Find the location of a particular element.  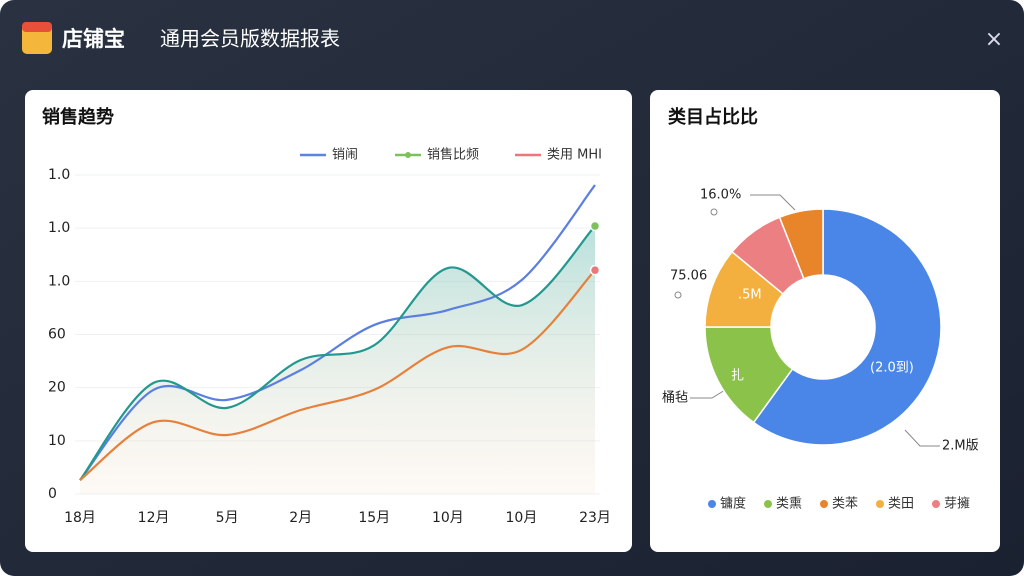

x-tick-label: 2月 is located at coordinates (300, 518).